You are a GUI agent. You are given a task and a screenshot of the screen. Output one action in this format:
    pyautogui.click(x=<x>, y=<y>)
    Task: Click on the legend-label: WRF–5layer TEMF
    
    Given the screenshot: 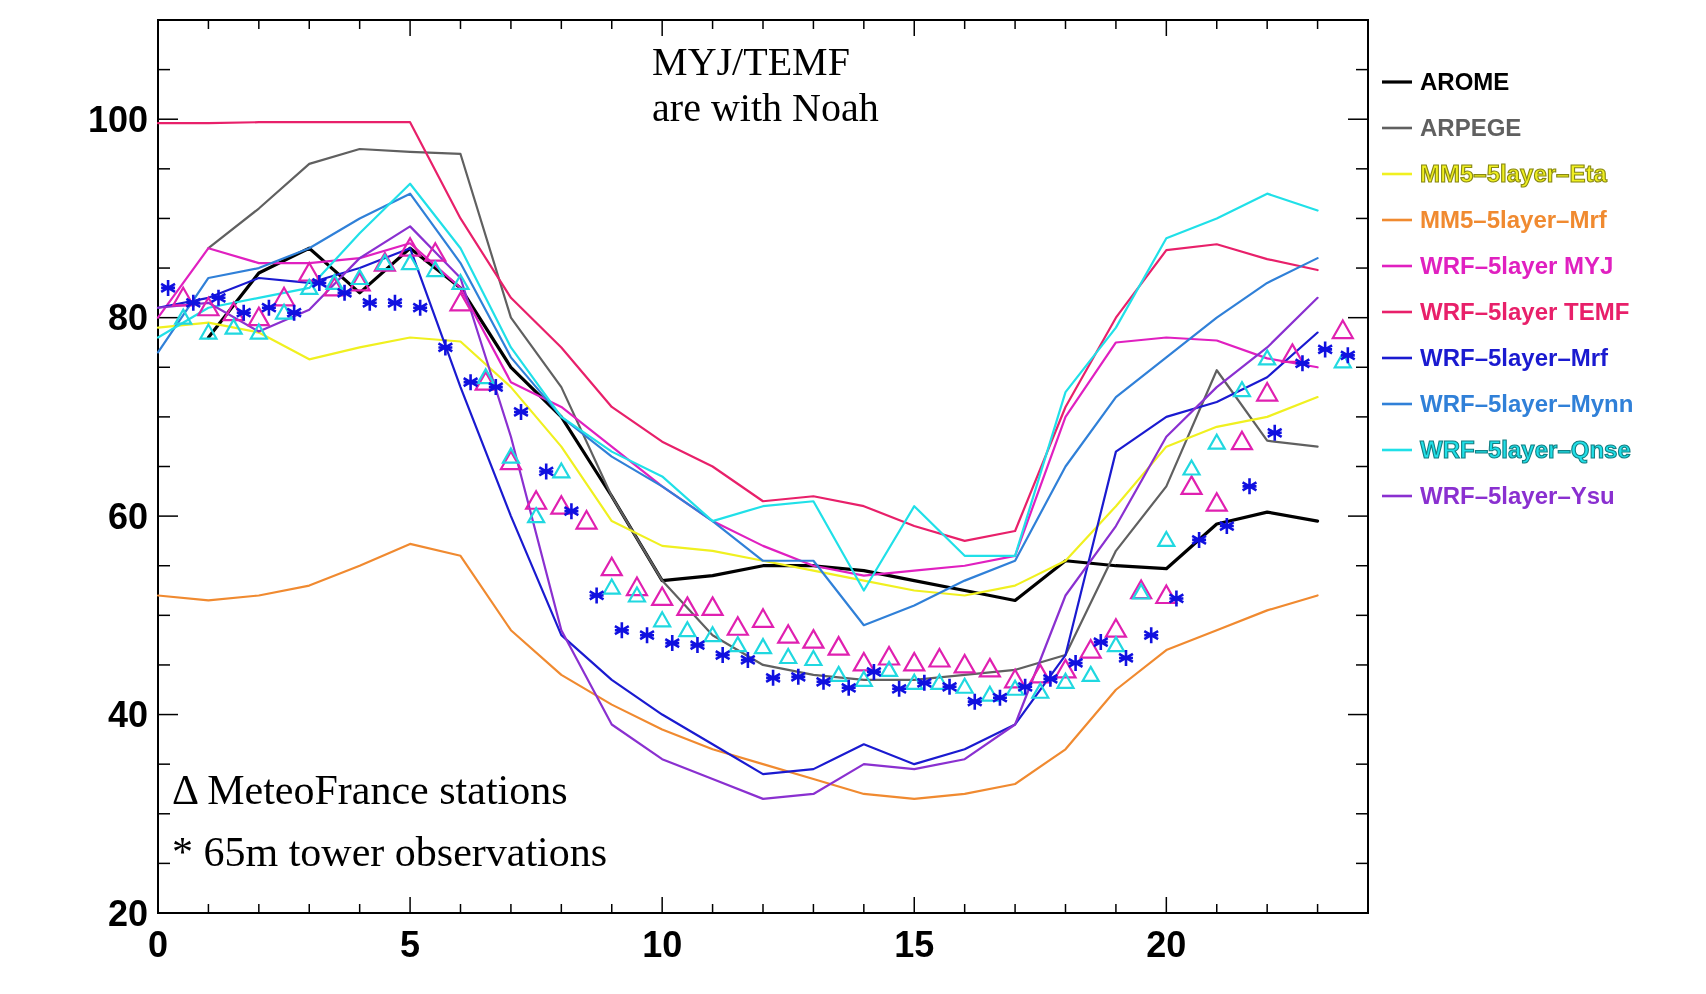 What is the action you would take?
    pyautogui.click(x=1525, y=311)
    